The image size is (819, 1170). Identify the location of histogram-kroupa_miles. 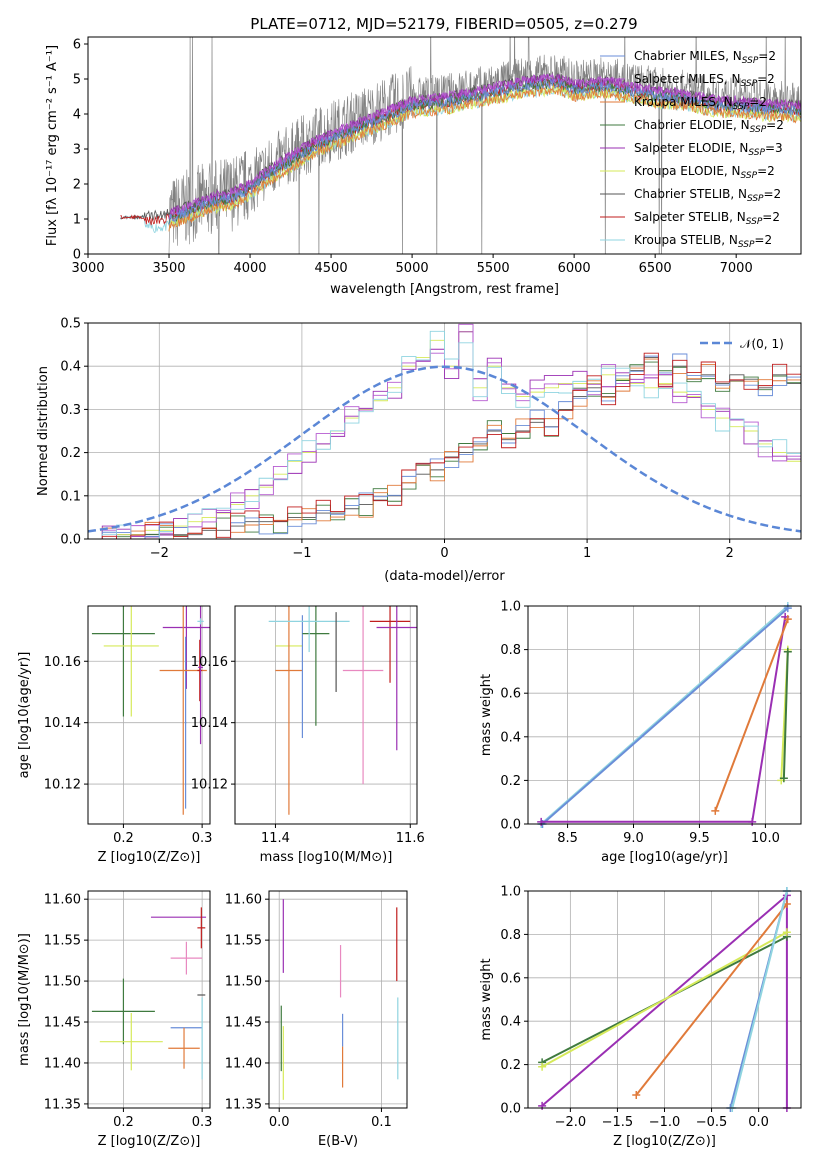
(444, 448).